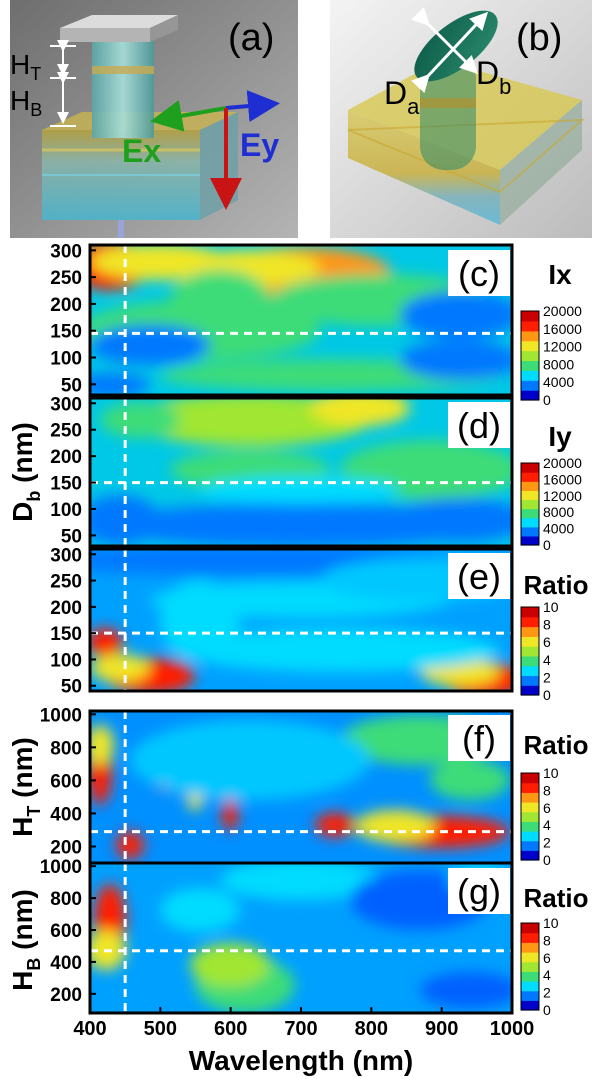 This screenshot has width=600, height=1079. I want to click on y-label-hb-sub: B, so click(34, 964).